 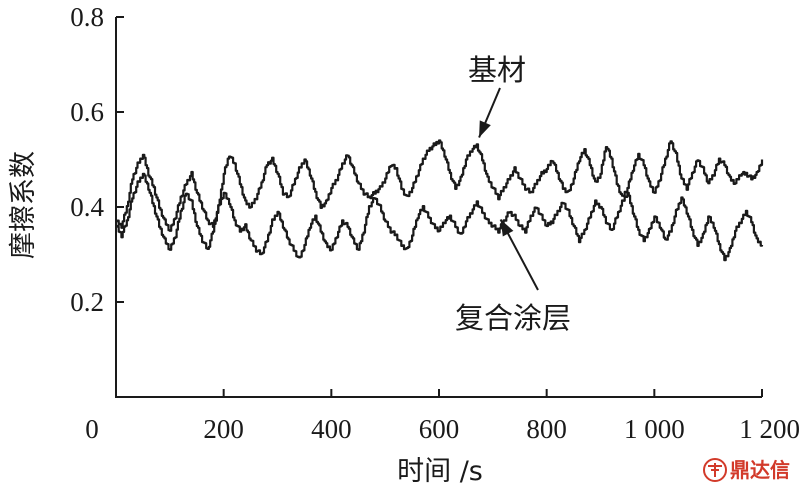 I want to click on x-tick-label: 800, so click(x=546, y=429).